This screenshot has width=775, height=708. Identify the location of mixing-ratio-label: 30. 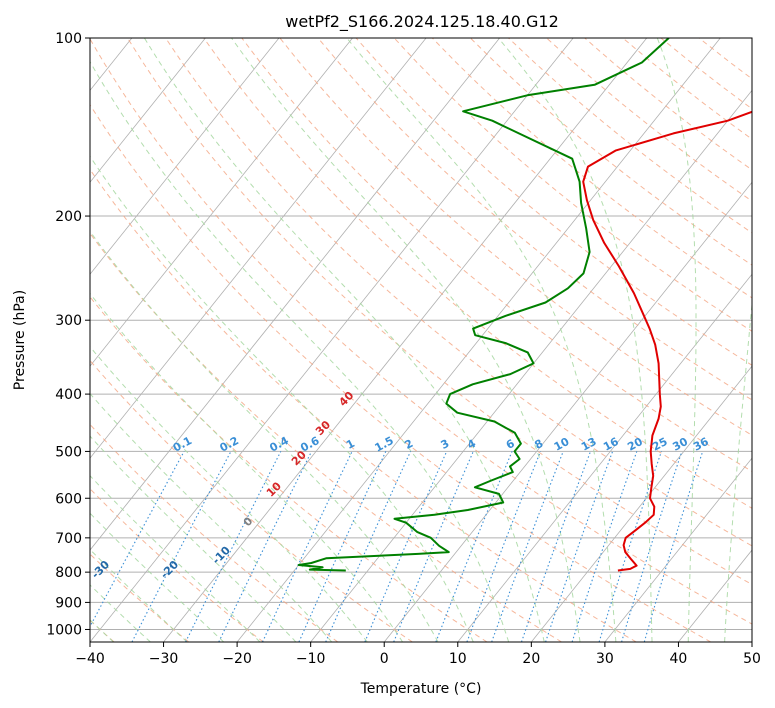
(680, 444).